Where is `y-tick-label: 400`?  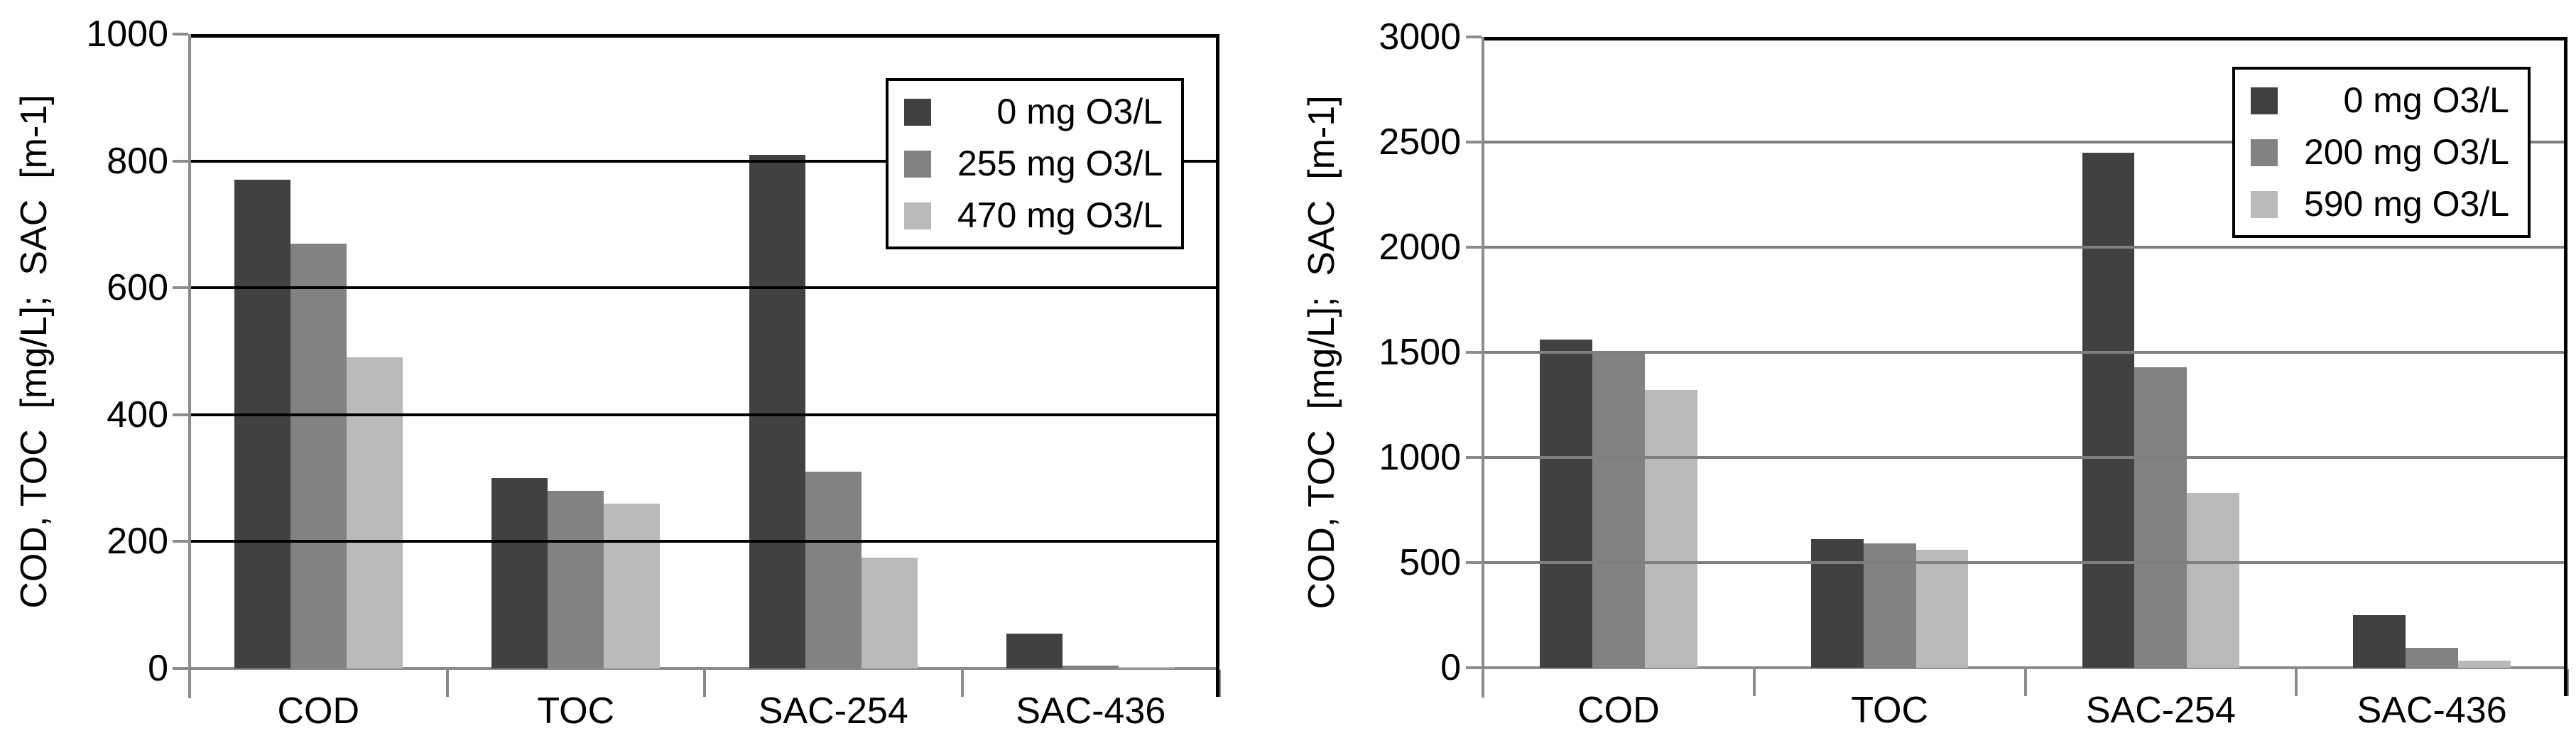
y-tick-label: 400 is located at coordinates (137, 414).